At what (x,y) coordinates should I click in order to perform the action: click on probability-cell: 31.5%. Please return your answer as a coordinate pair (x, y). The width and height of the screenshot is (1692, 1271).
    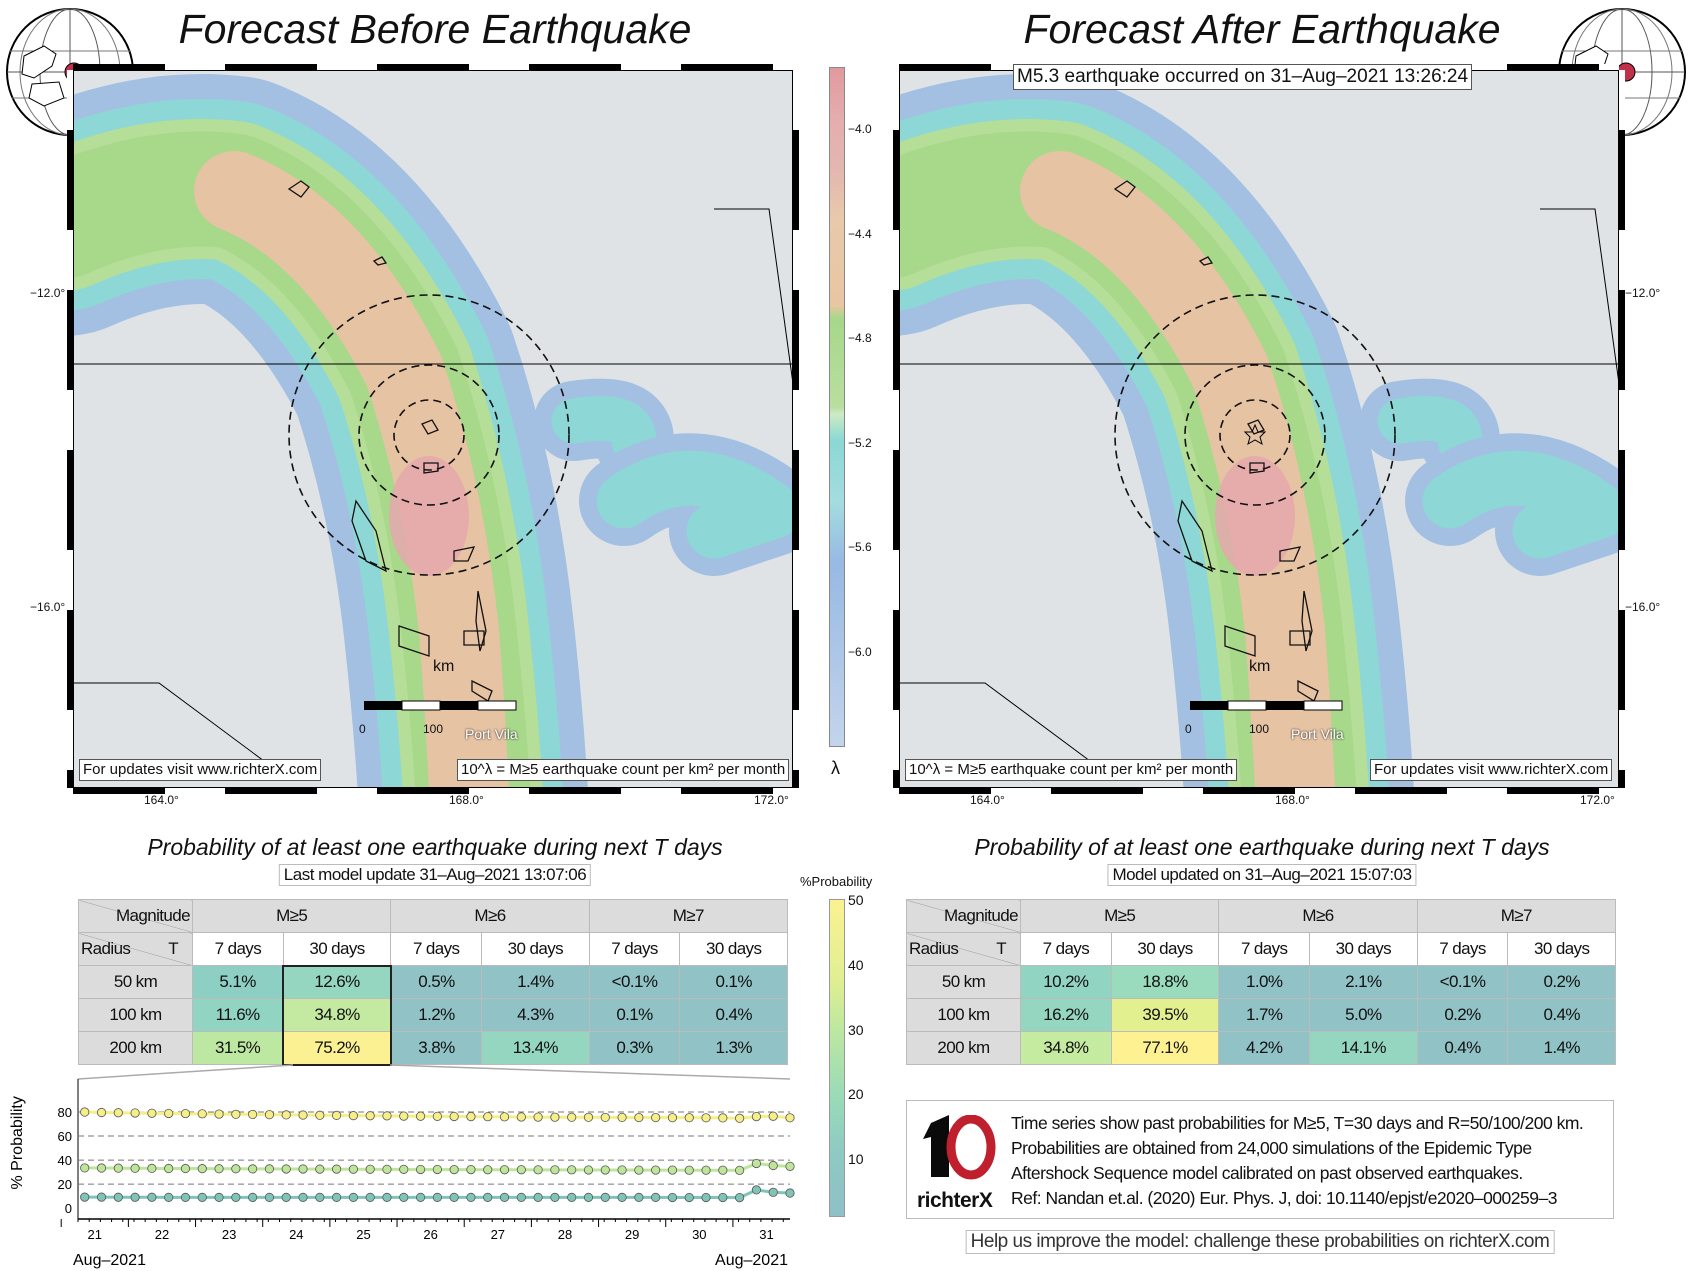
    Looking at the image, I should click on (238, 1048).